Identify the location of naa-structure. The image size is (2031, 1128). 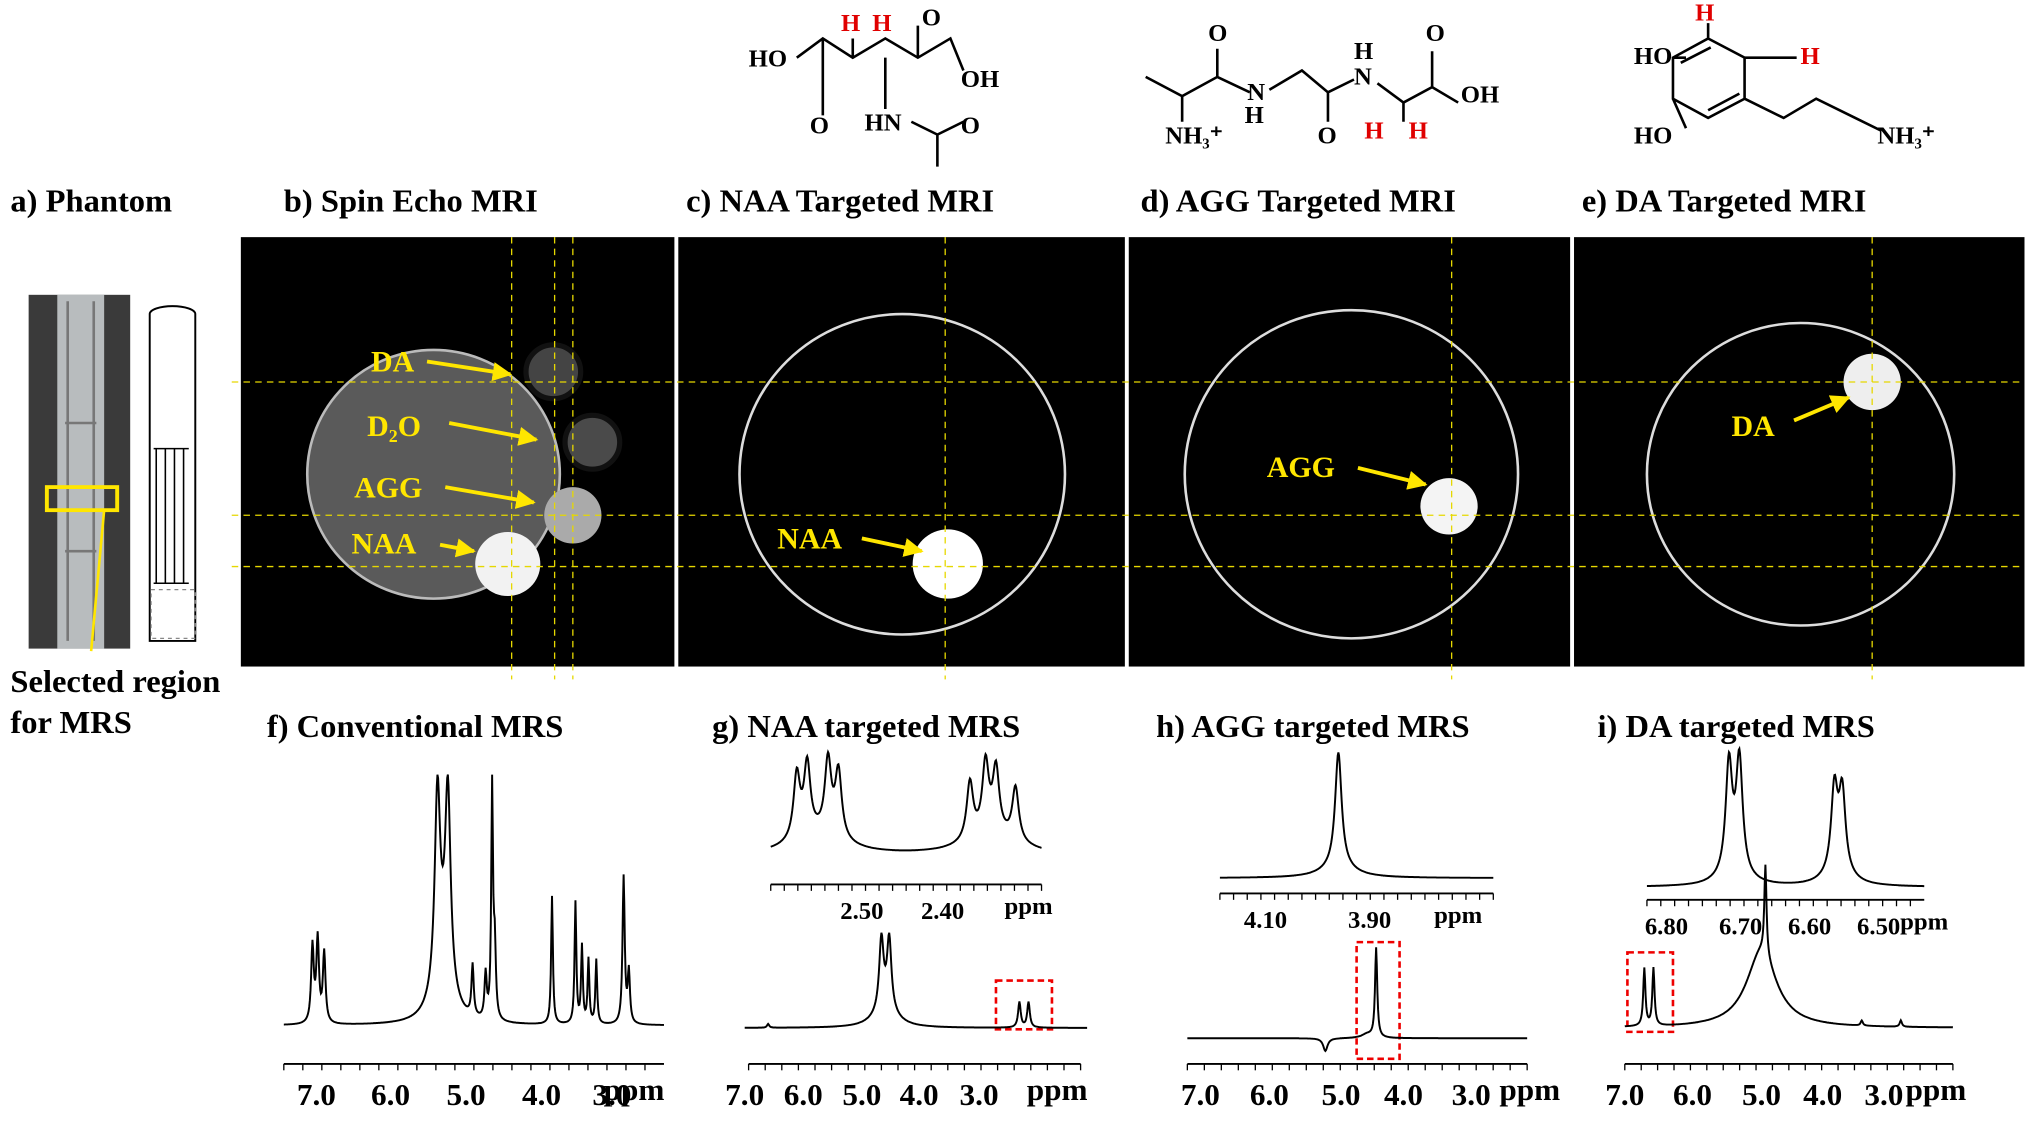
(880, 96).